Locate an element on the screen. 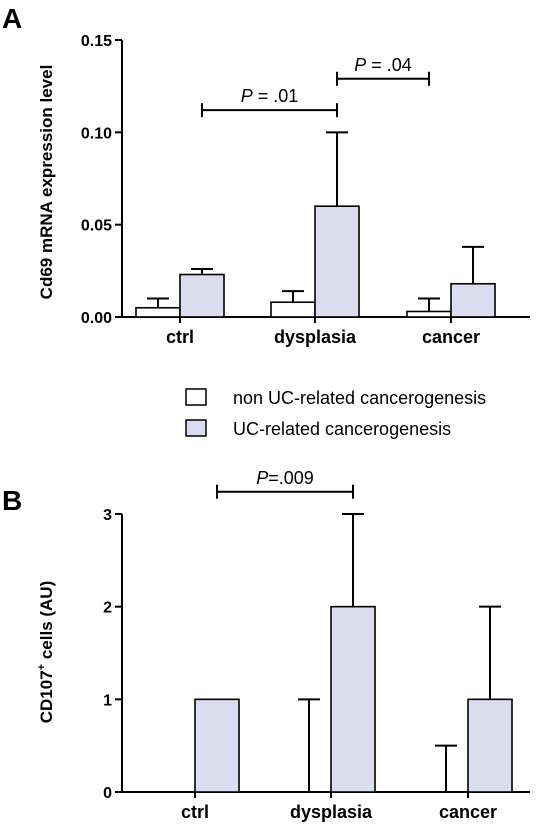  panel-a-p-value-label: P = .04 is located at coordinates (383, 65).